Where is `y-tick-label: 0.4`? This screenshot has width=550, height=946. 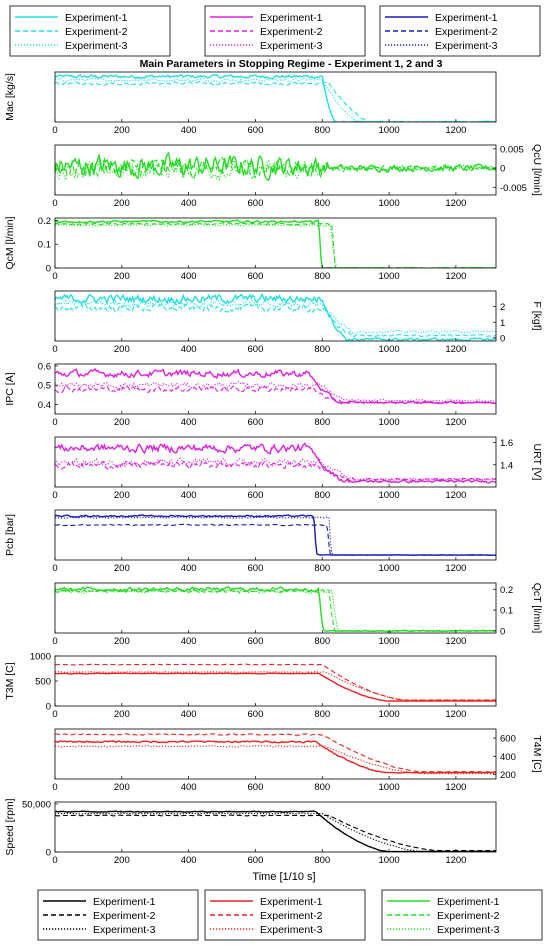 y-tick-label: 0.4 is located at coordinates (44, 405).